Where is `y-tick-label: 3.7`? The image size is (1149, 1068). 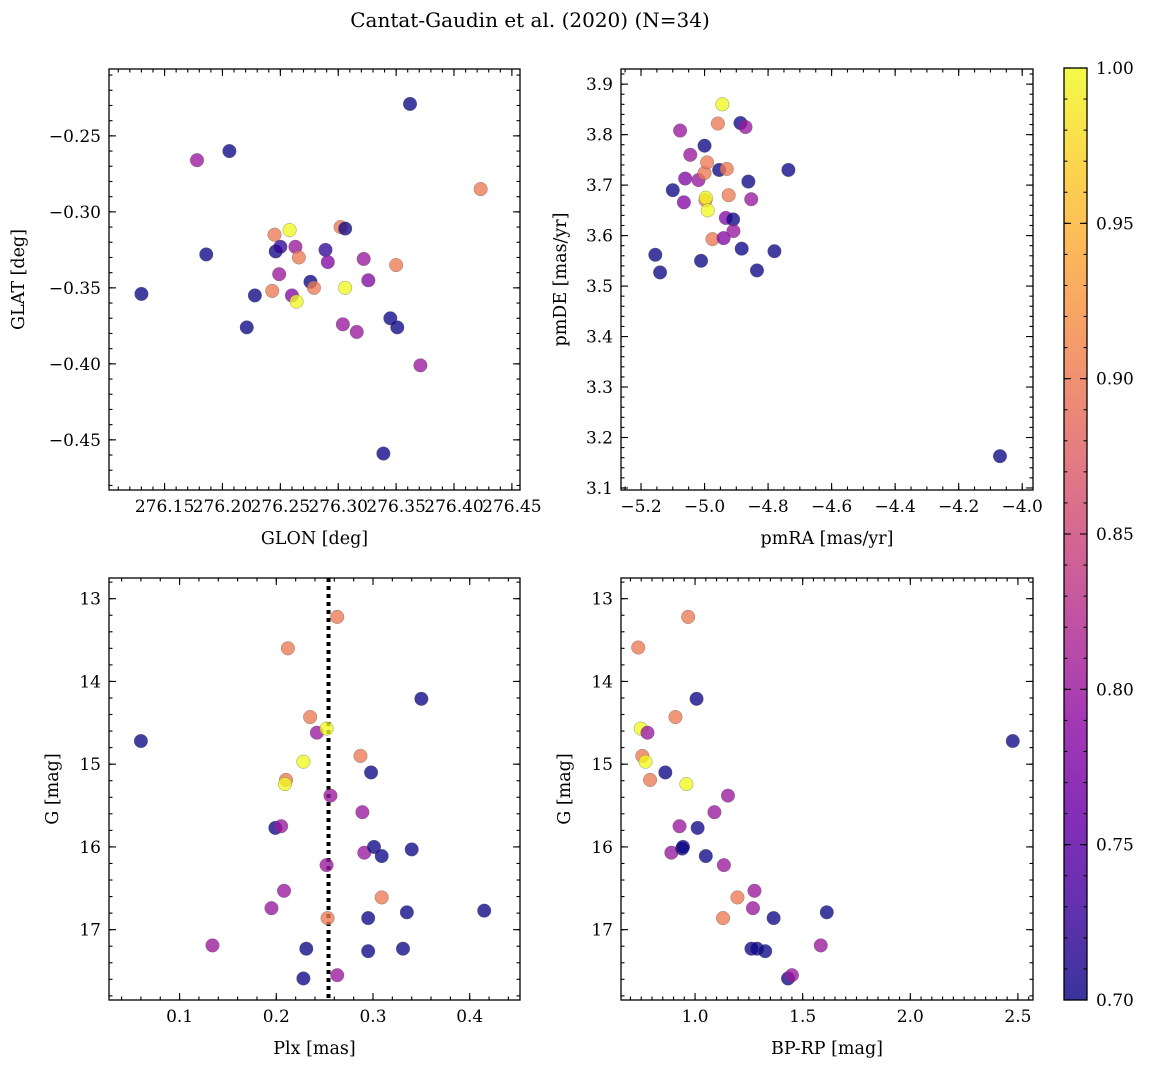 y-tick-label: 3.7 is located at coordinates (599, 186).